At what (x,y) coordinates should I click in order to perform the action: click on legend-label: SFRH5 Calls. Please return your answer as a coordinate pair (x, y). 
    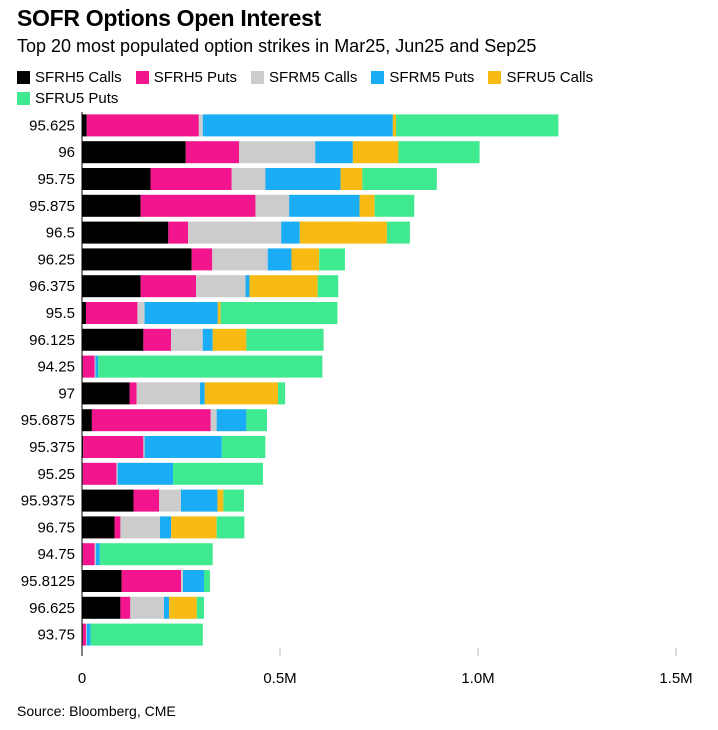
    Looking at the image, I should click on (78, 77).